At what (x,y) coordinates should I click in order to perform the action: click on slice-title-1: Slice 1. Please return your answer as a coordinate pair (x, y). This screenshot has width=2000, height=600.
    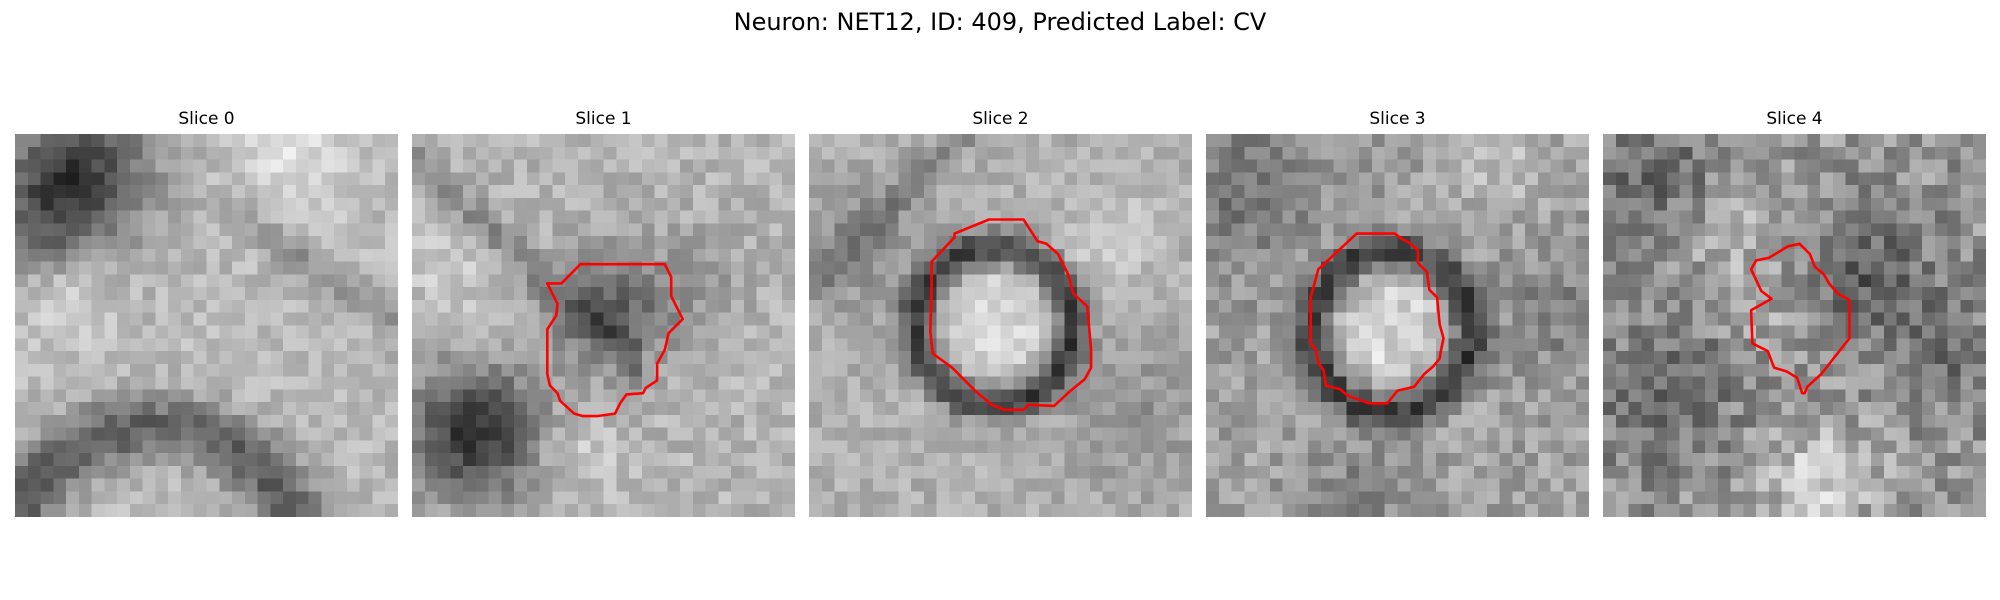
    Looking at the image, I should click on (603, 119).